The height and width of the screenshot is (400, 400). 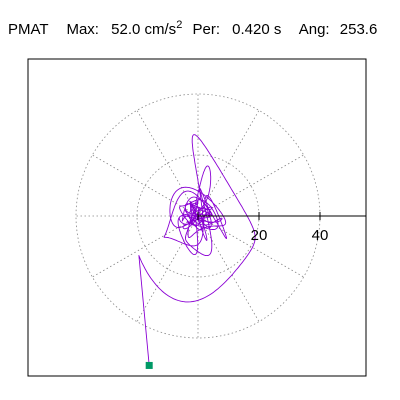 What do you see at coordinates (143, 29) in the screenshot?
I see `max-value: 52.0 cm/s` at bounding box center [143, 29].